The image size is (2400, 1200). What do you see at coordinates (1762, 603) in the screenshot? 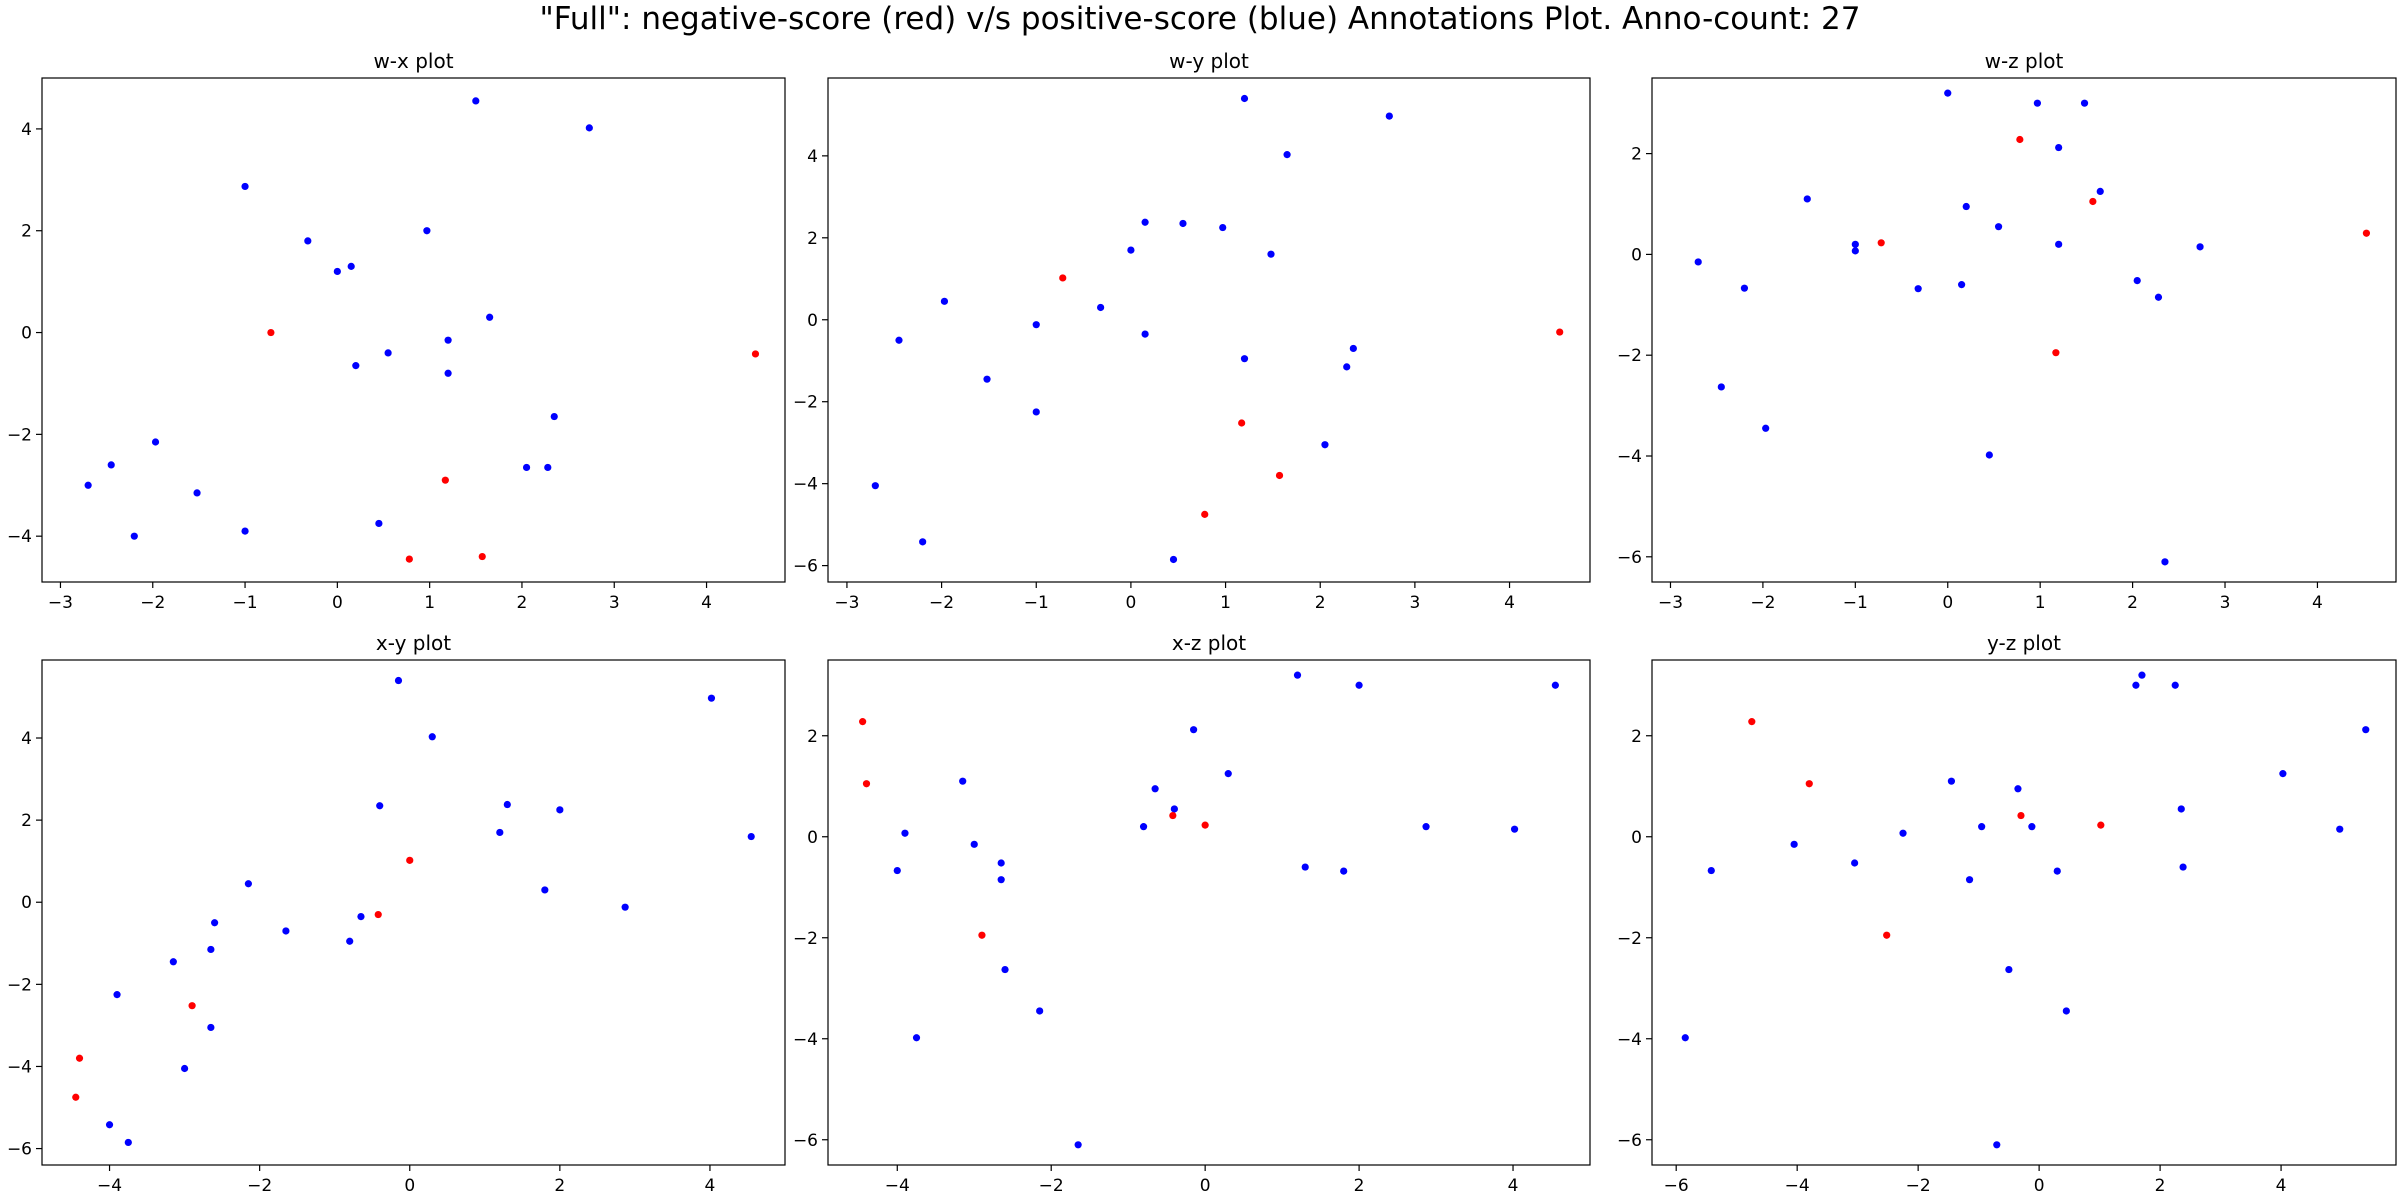
I see `x-tick-label: −2` at bounding box center [1762, 603].